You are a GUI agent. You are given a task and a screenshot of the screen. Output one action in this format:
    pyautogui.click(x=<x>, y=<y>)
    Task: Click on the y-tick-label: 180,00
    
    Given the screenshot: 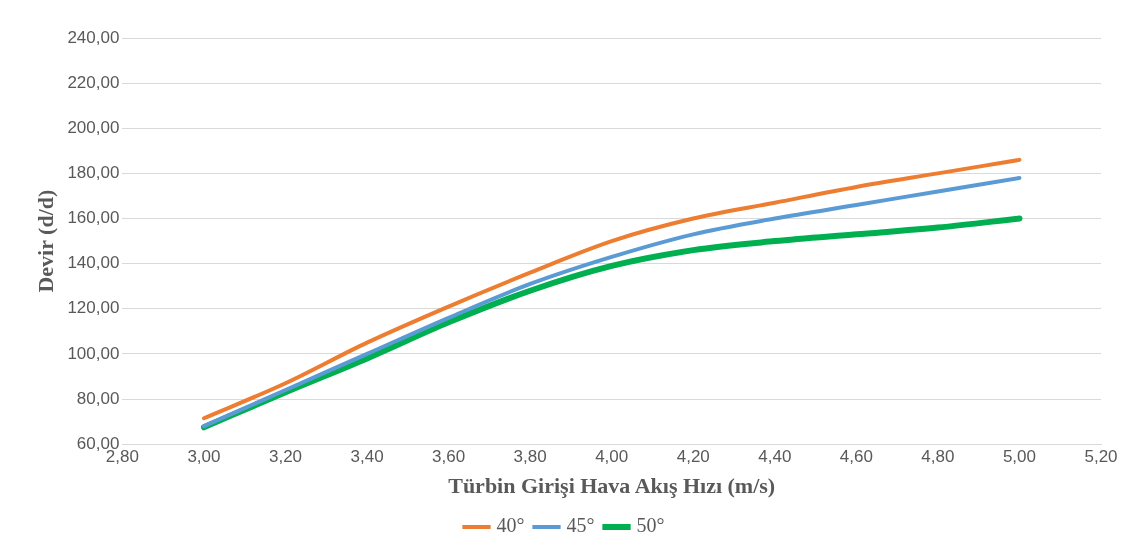 What is the action you would take?
    pyautogui.click(x=93, y=173)
    